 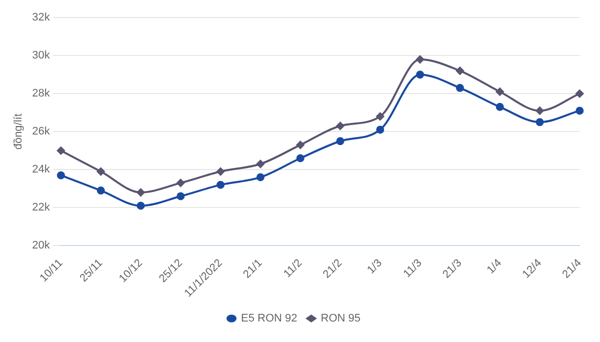 I want to click on y-tick-label: 26k, so click(x=41, y=132).